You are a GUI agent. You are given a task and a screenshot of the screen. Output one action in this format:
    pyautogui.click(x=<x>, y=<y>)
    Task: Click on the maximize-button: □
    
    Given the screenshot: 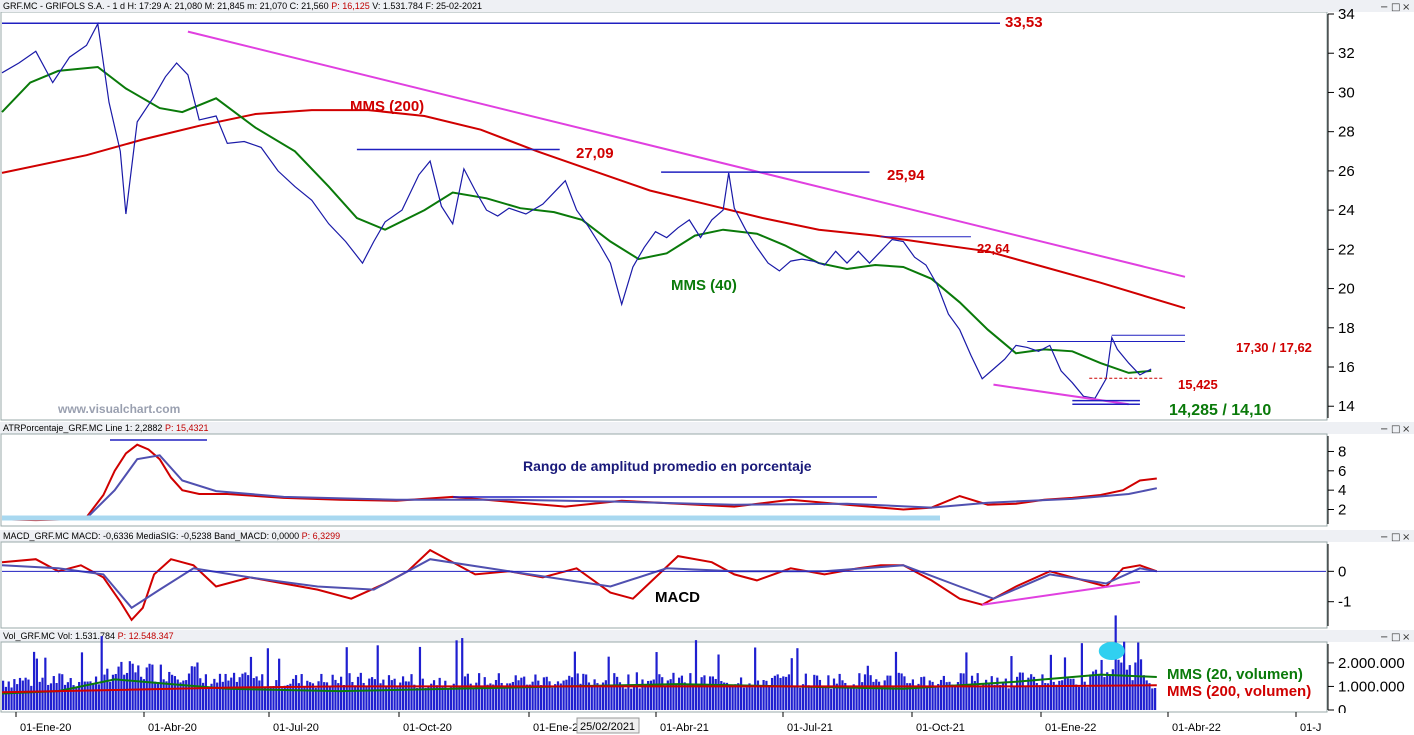 What is the action you would take?
    pyautogui.click(x=1395, y=7)
    